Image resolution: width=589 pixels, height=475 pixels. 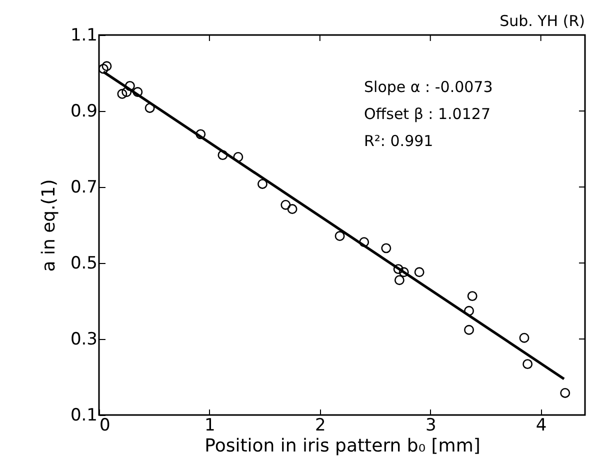 What do you see at coordinates (210, 426) in the screenshot?
I see `x-tick-label: 1` at bounding box center [210, 426].